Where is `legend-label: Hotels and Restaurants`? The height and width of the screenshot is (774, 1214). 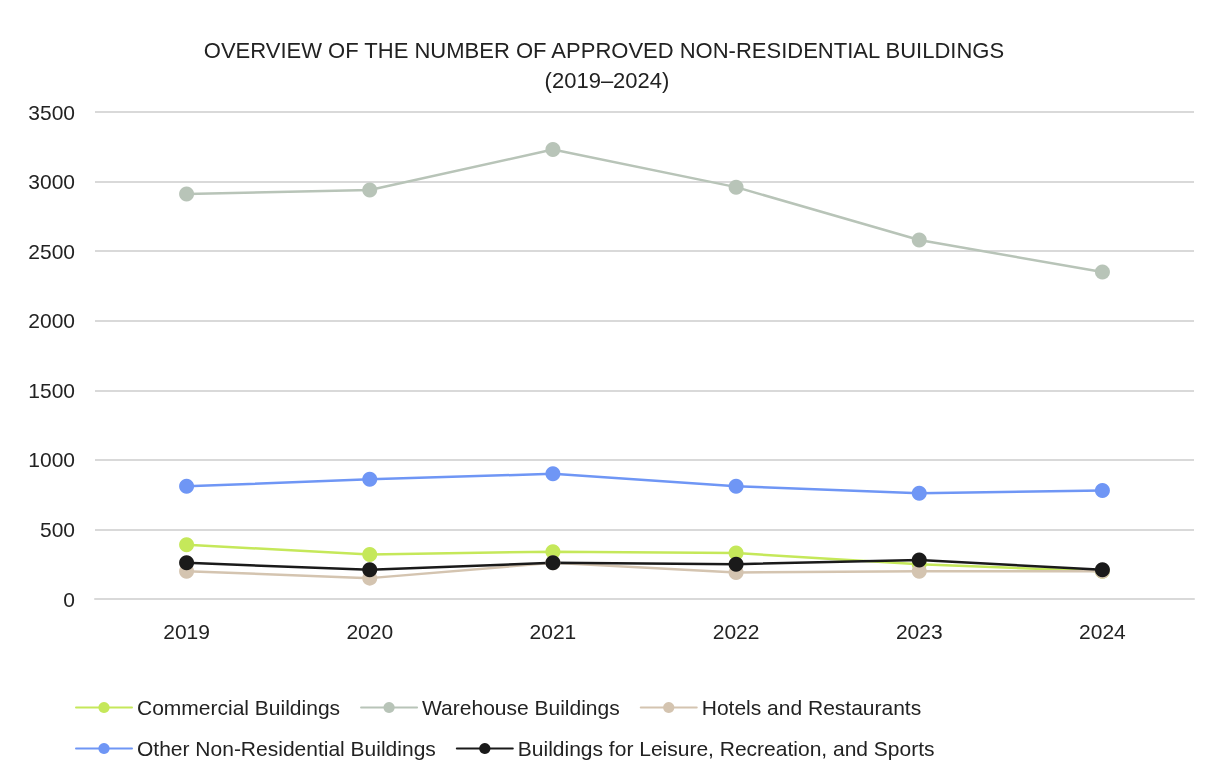 legend-label: Hotels and Restaurants is located at coordinates (811, 707).